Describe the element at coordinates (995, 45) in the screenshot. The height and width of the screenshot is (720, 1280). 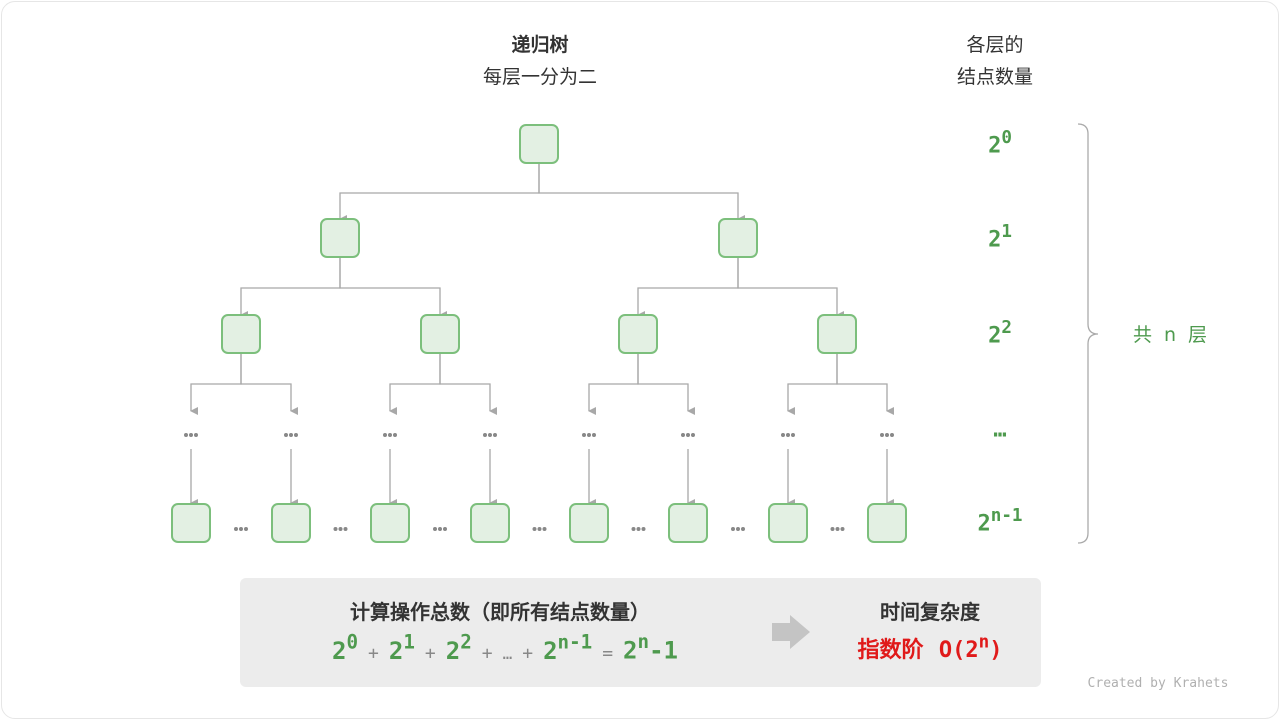
I see `right-header-line1: 各层的` at that location.